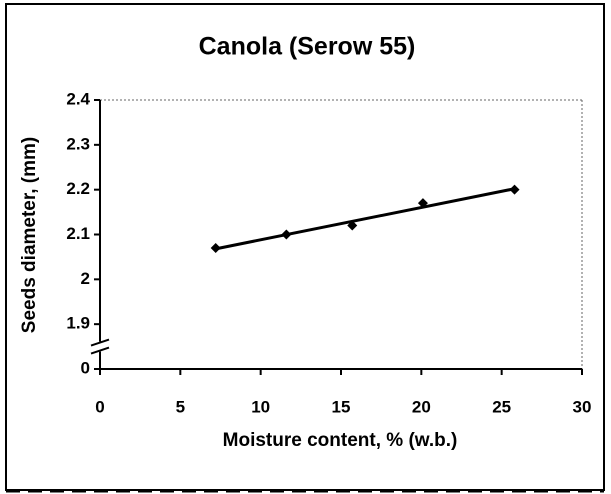  Describe the element at coordinates (340, 440) in the screenshot. I see `x-axis-label: Moisture content, % (w.b.)` at that location.